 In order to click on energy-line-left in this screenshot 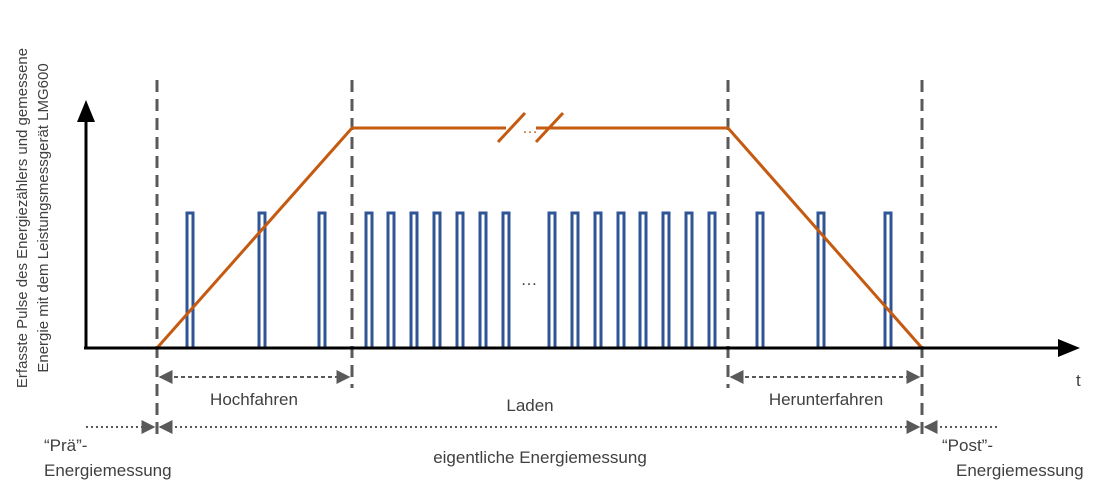, I will do `click(330, 237)`.